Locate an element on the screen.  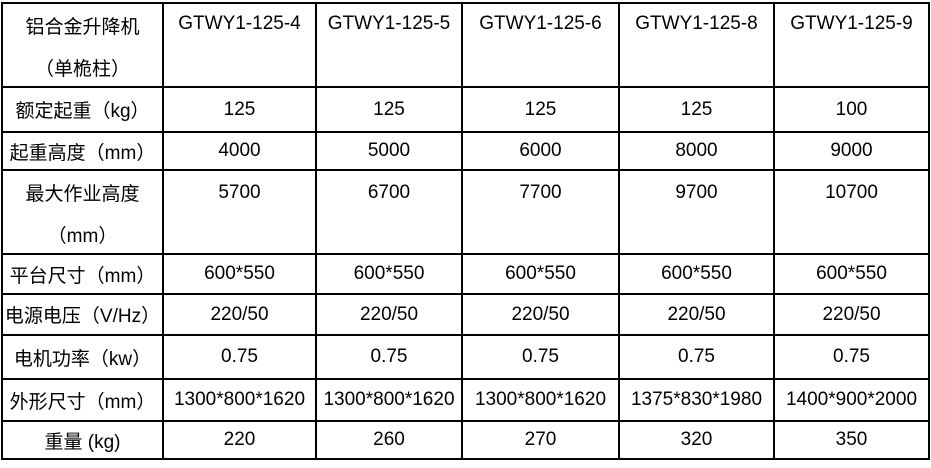
table-cell: 7700 is located at coordinates (540, 212).